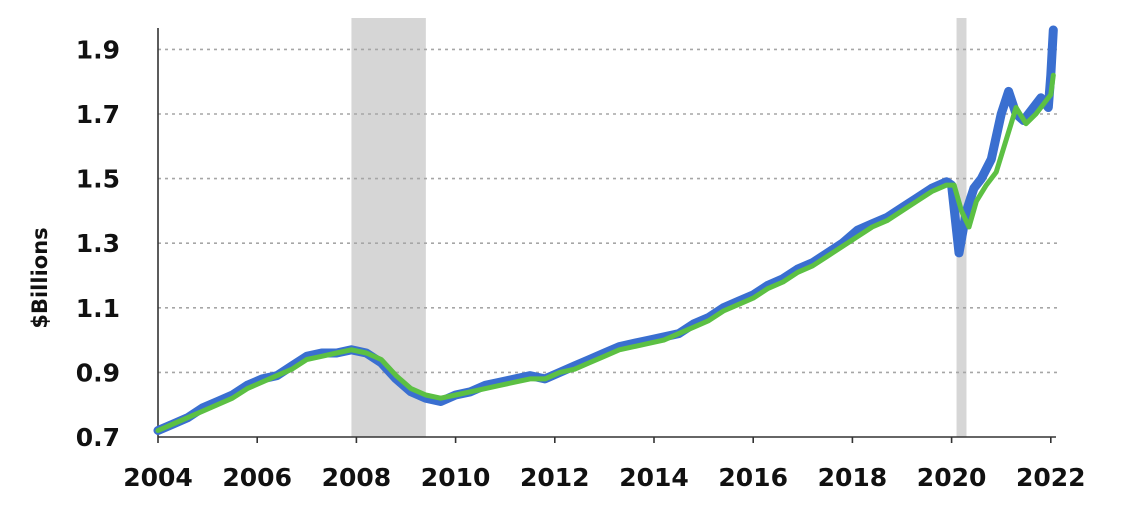  I want to click on y-tick-label-0: 0.7, so click(98, 437).